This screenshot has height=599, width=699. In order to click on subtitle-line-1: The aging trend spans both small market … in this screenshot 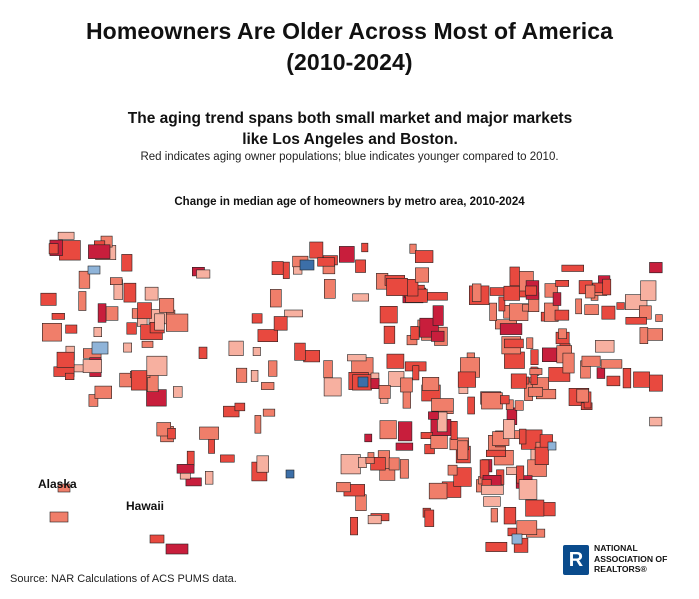, I will do `click(350, 118)`.